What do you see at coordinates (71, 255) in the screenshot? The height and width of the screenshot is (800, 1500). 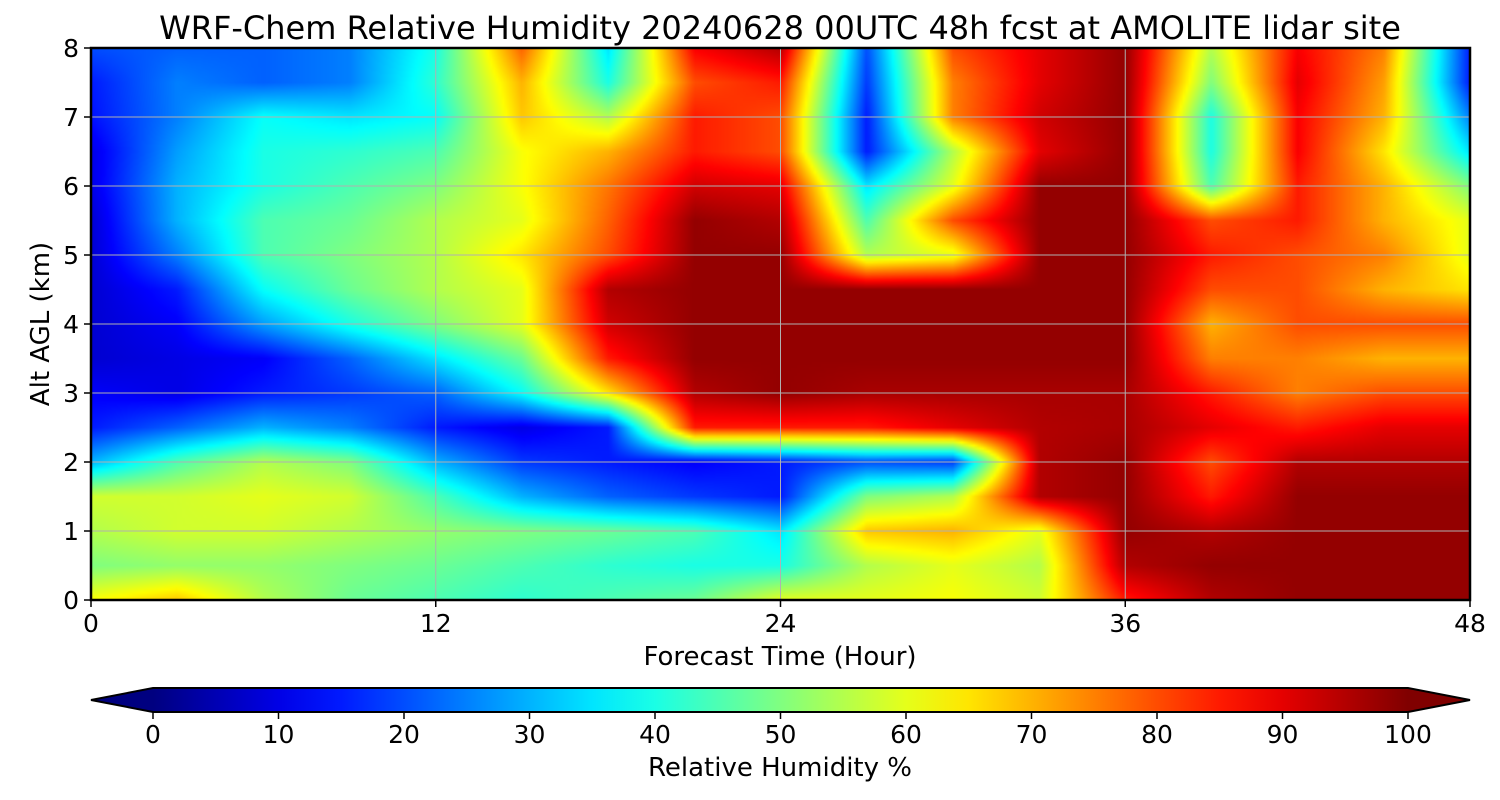 I see `y-tick-label: 5` at bounding box center [71, 255].